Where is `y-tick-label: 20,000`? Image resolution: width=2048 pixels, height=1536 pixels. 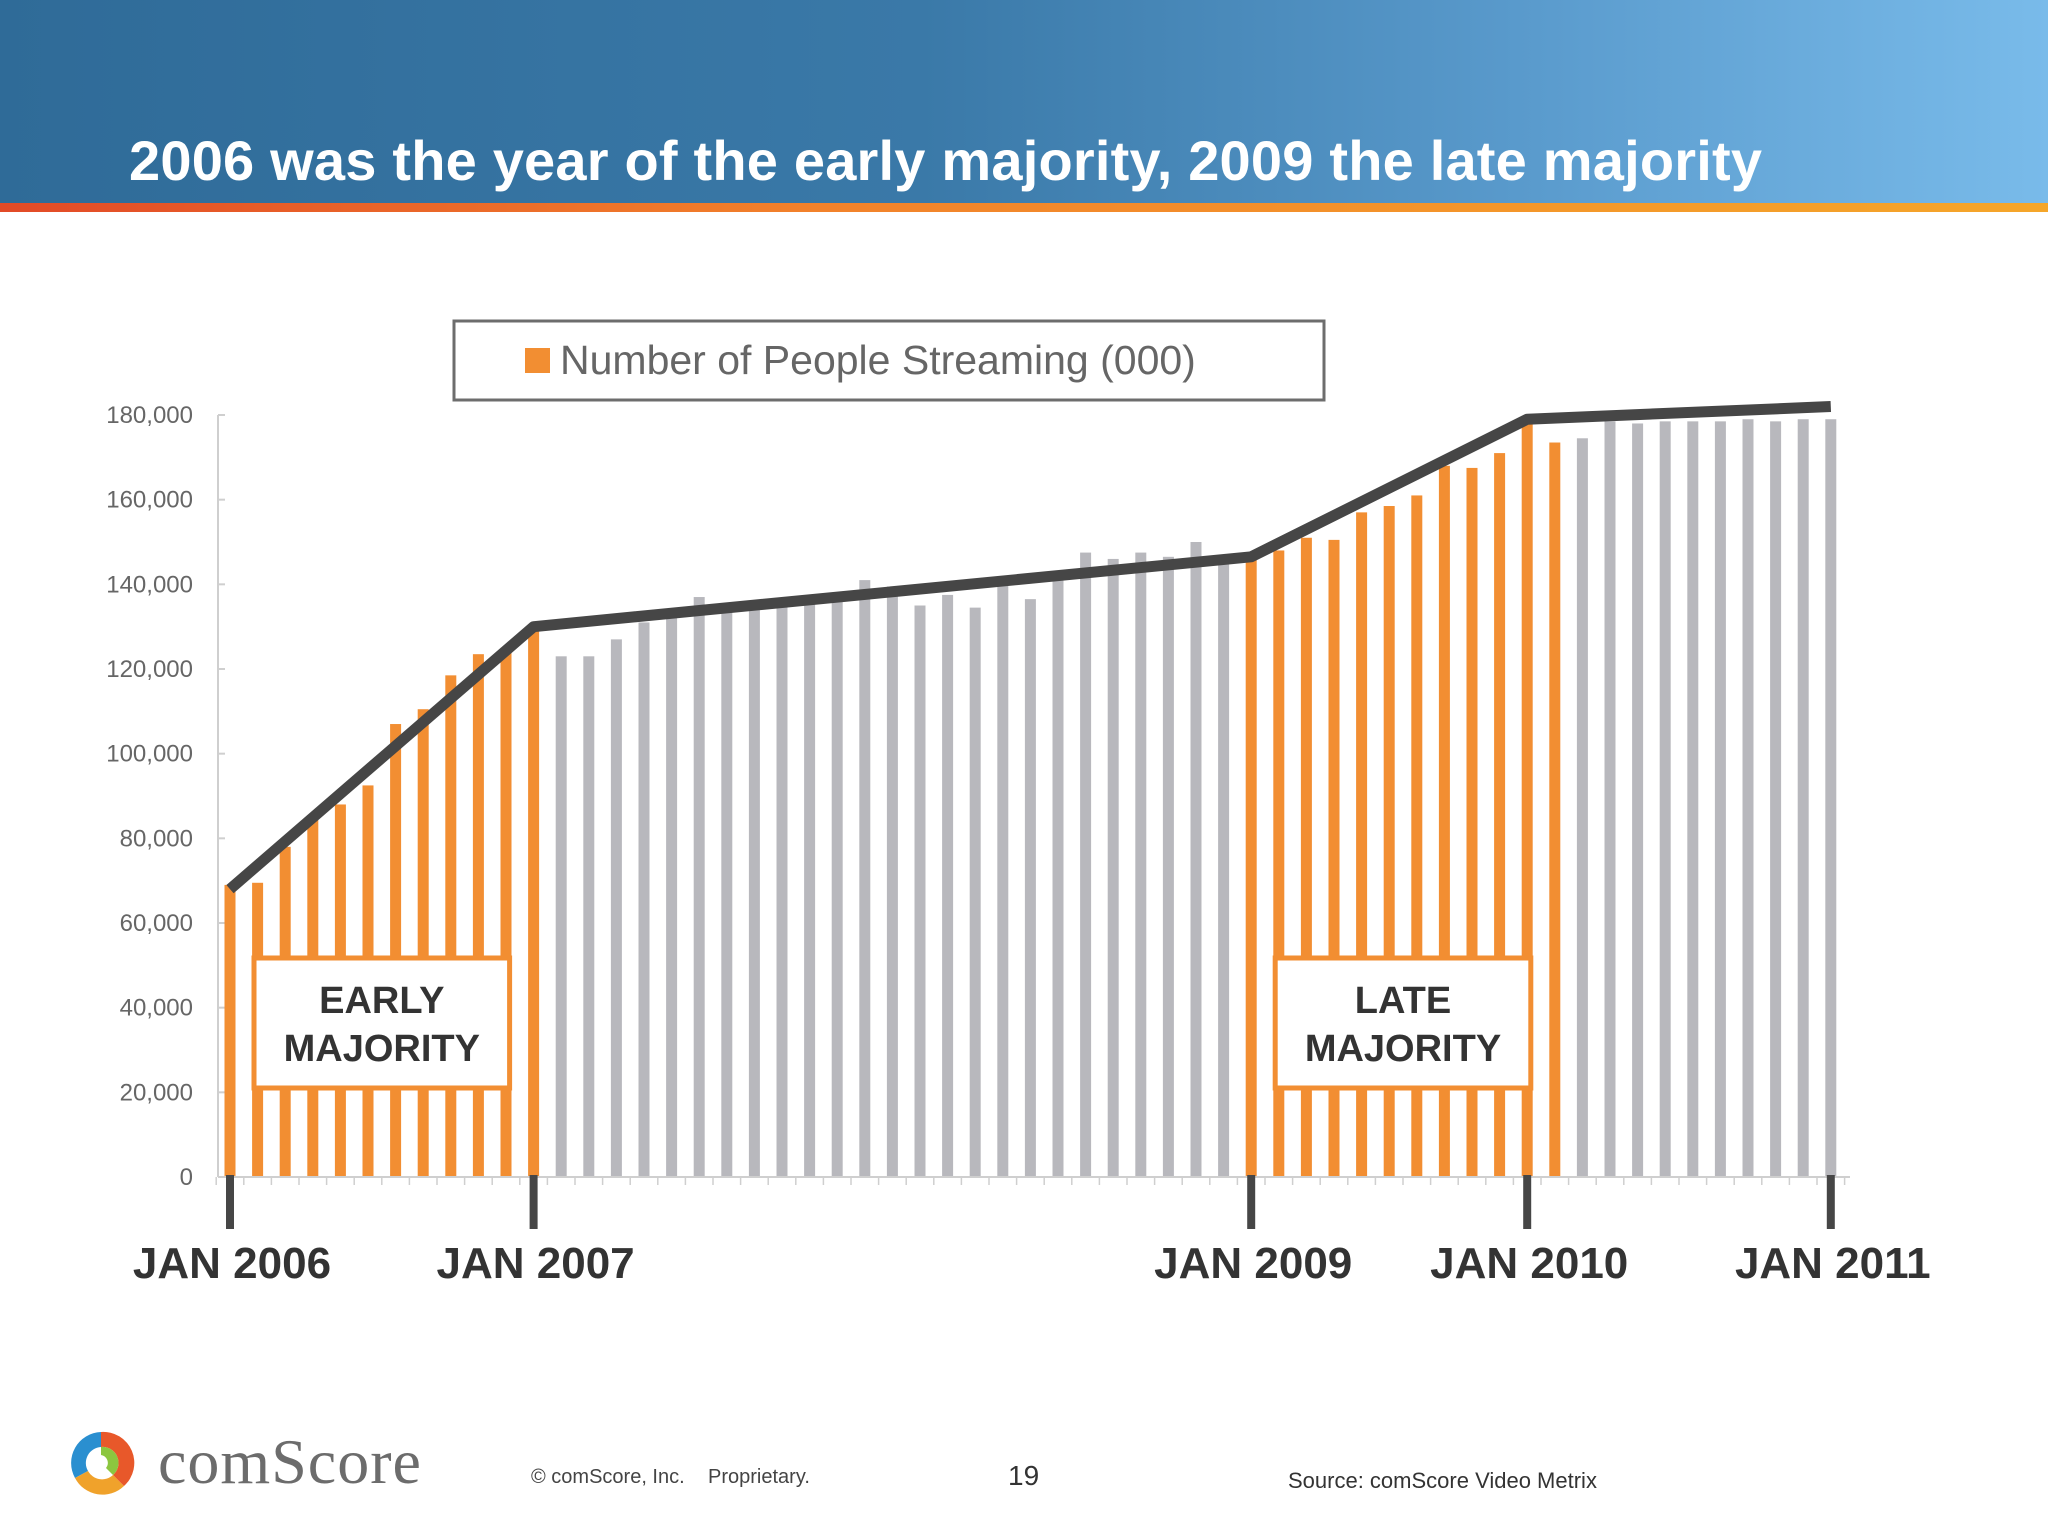 y-tick-label: 20,000 is located at coordinates (156, 1092).